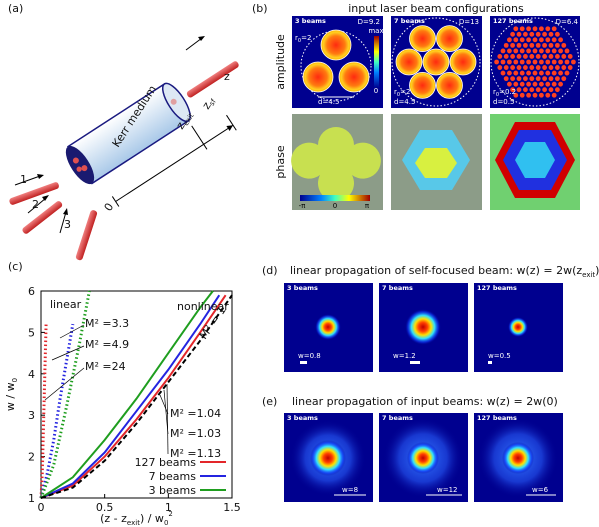  What do you see at coordinates (367, 206) in the screenshot?
I see `bar-label: π` at bounding box center [367, 206].